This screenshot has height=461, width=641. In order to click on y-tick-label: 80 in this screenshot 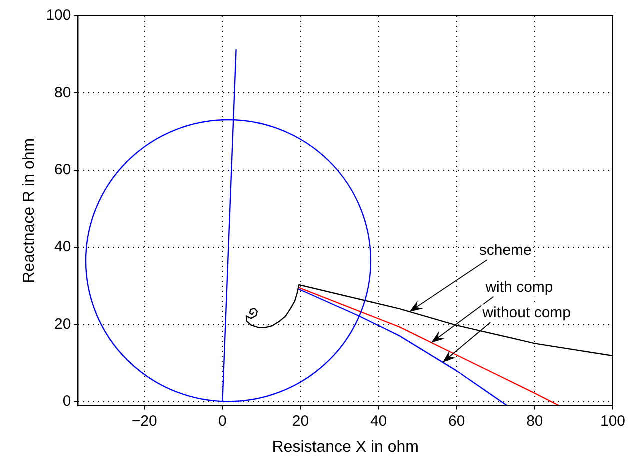, I will do `click(63, 93)`.